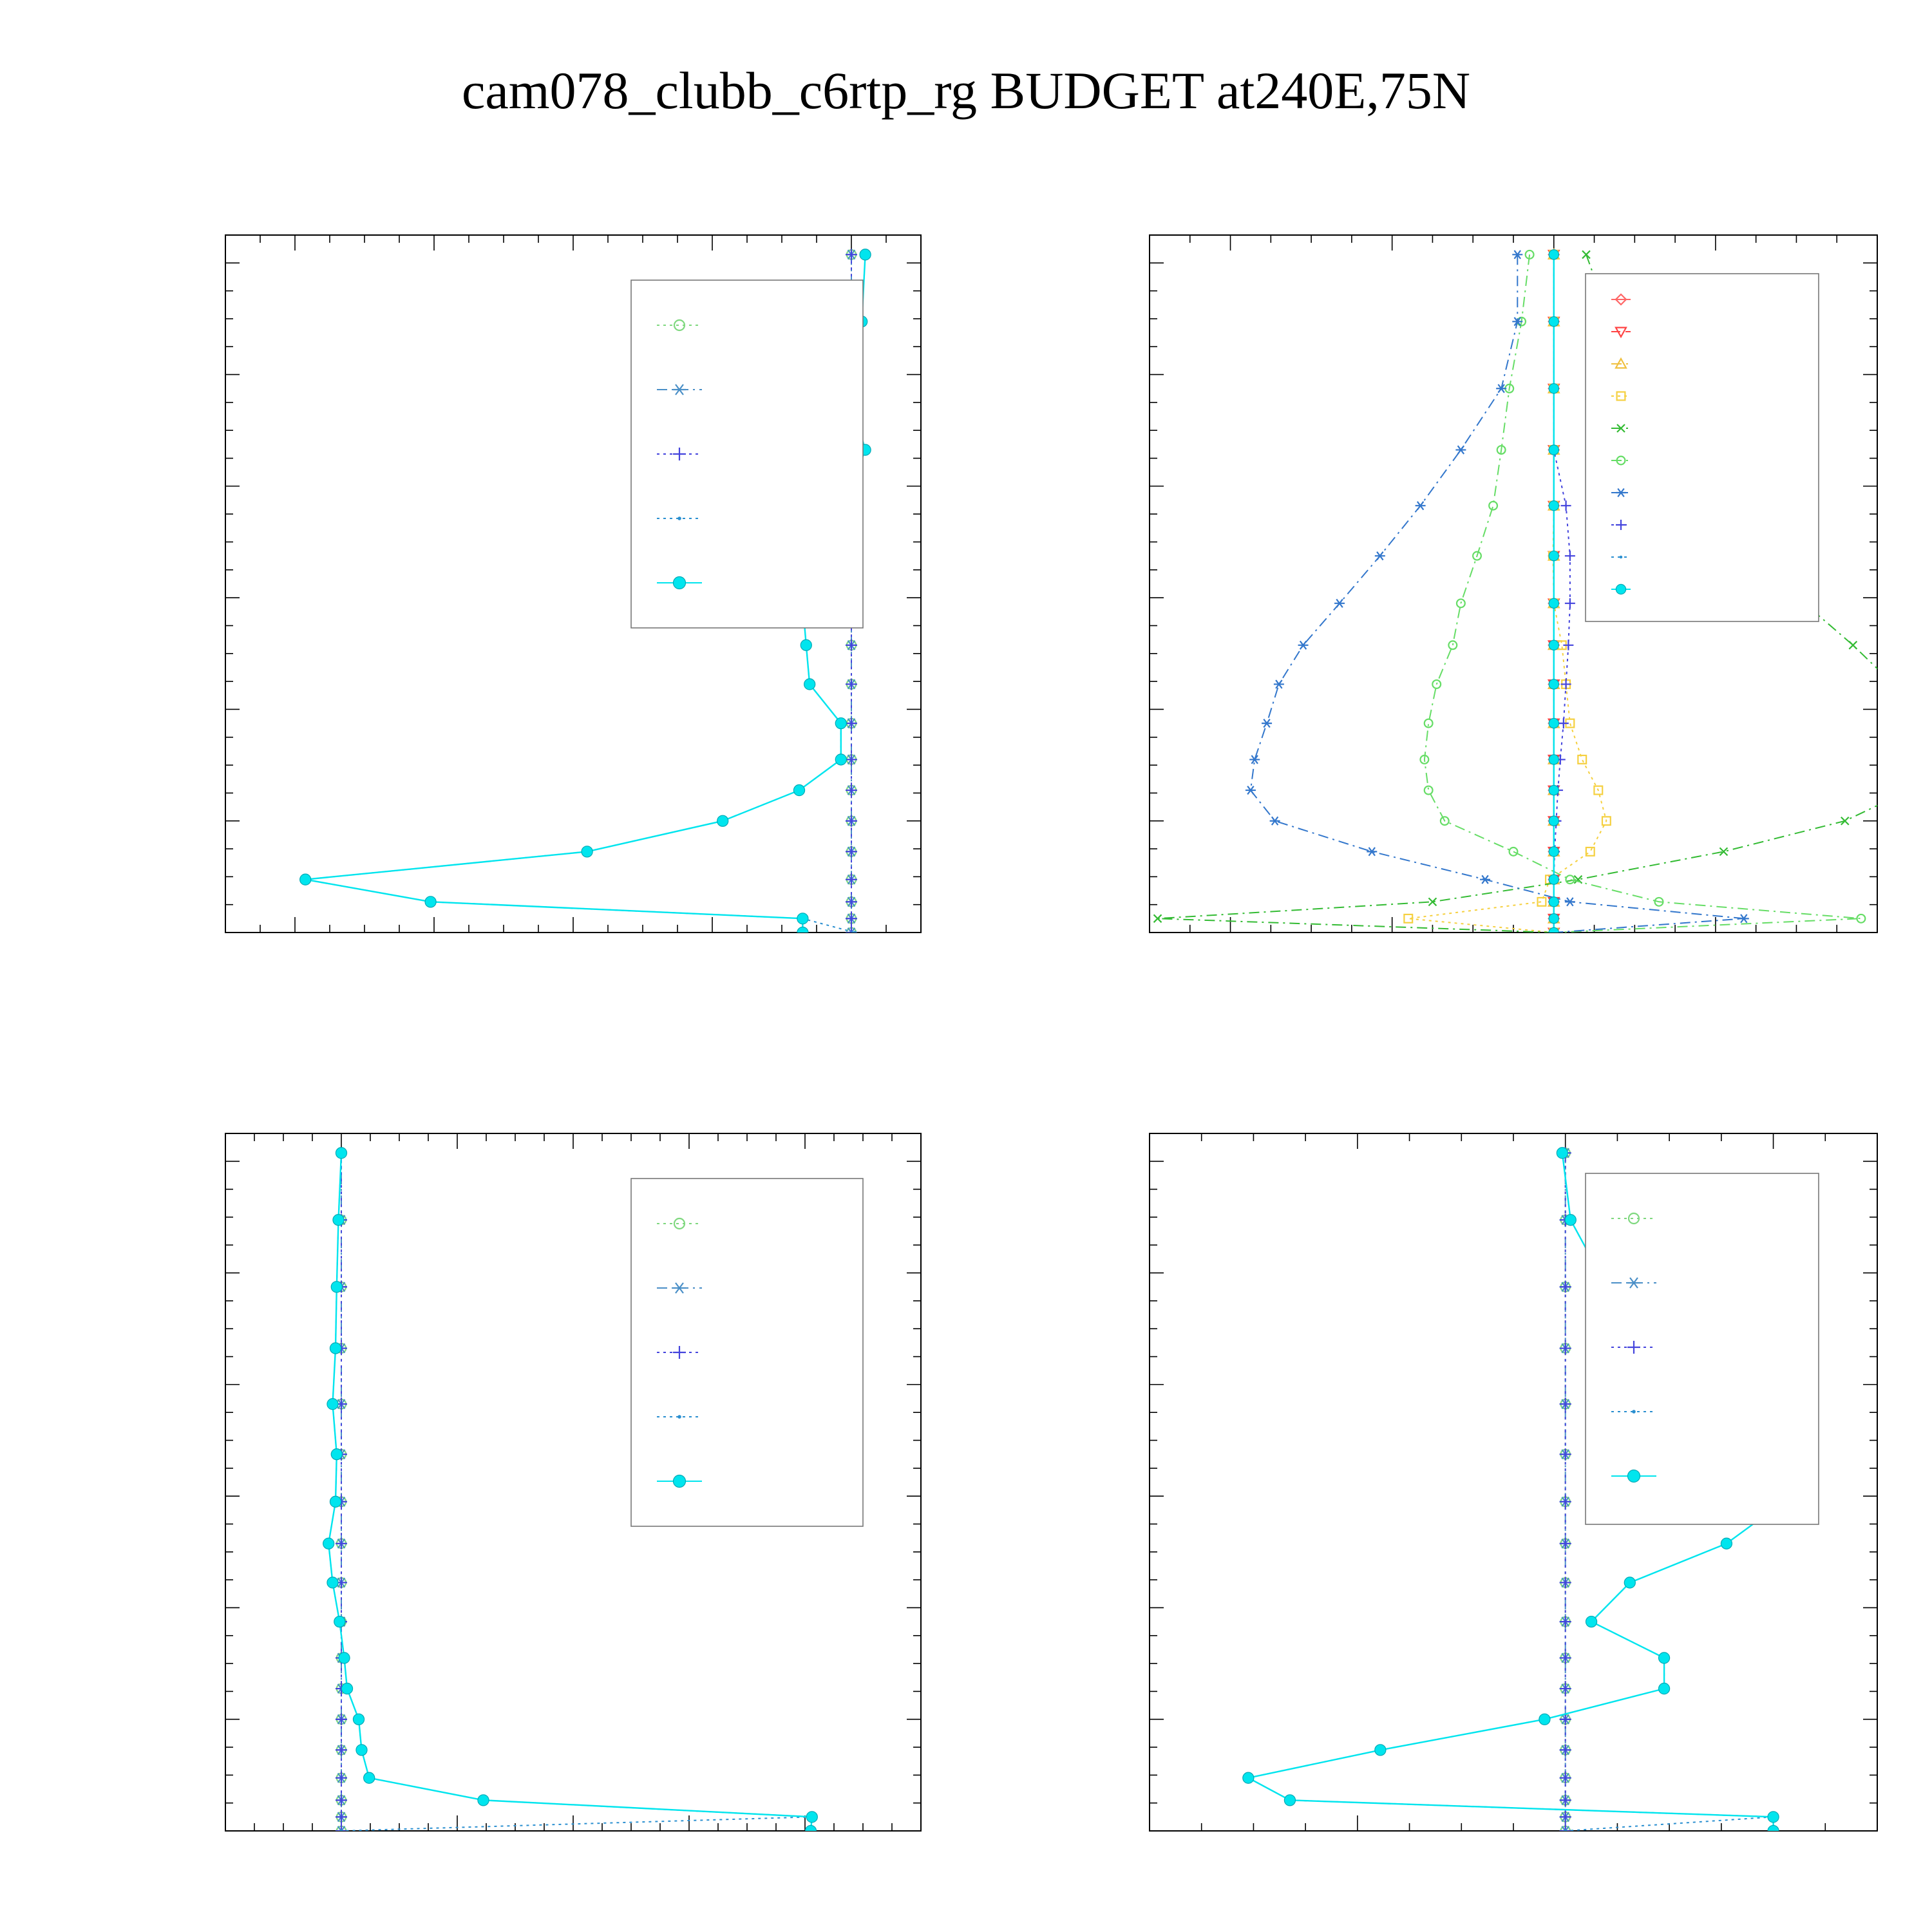  I want to click on series-line-tp1, so click(1496, 593).